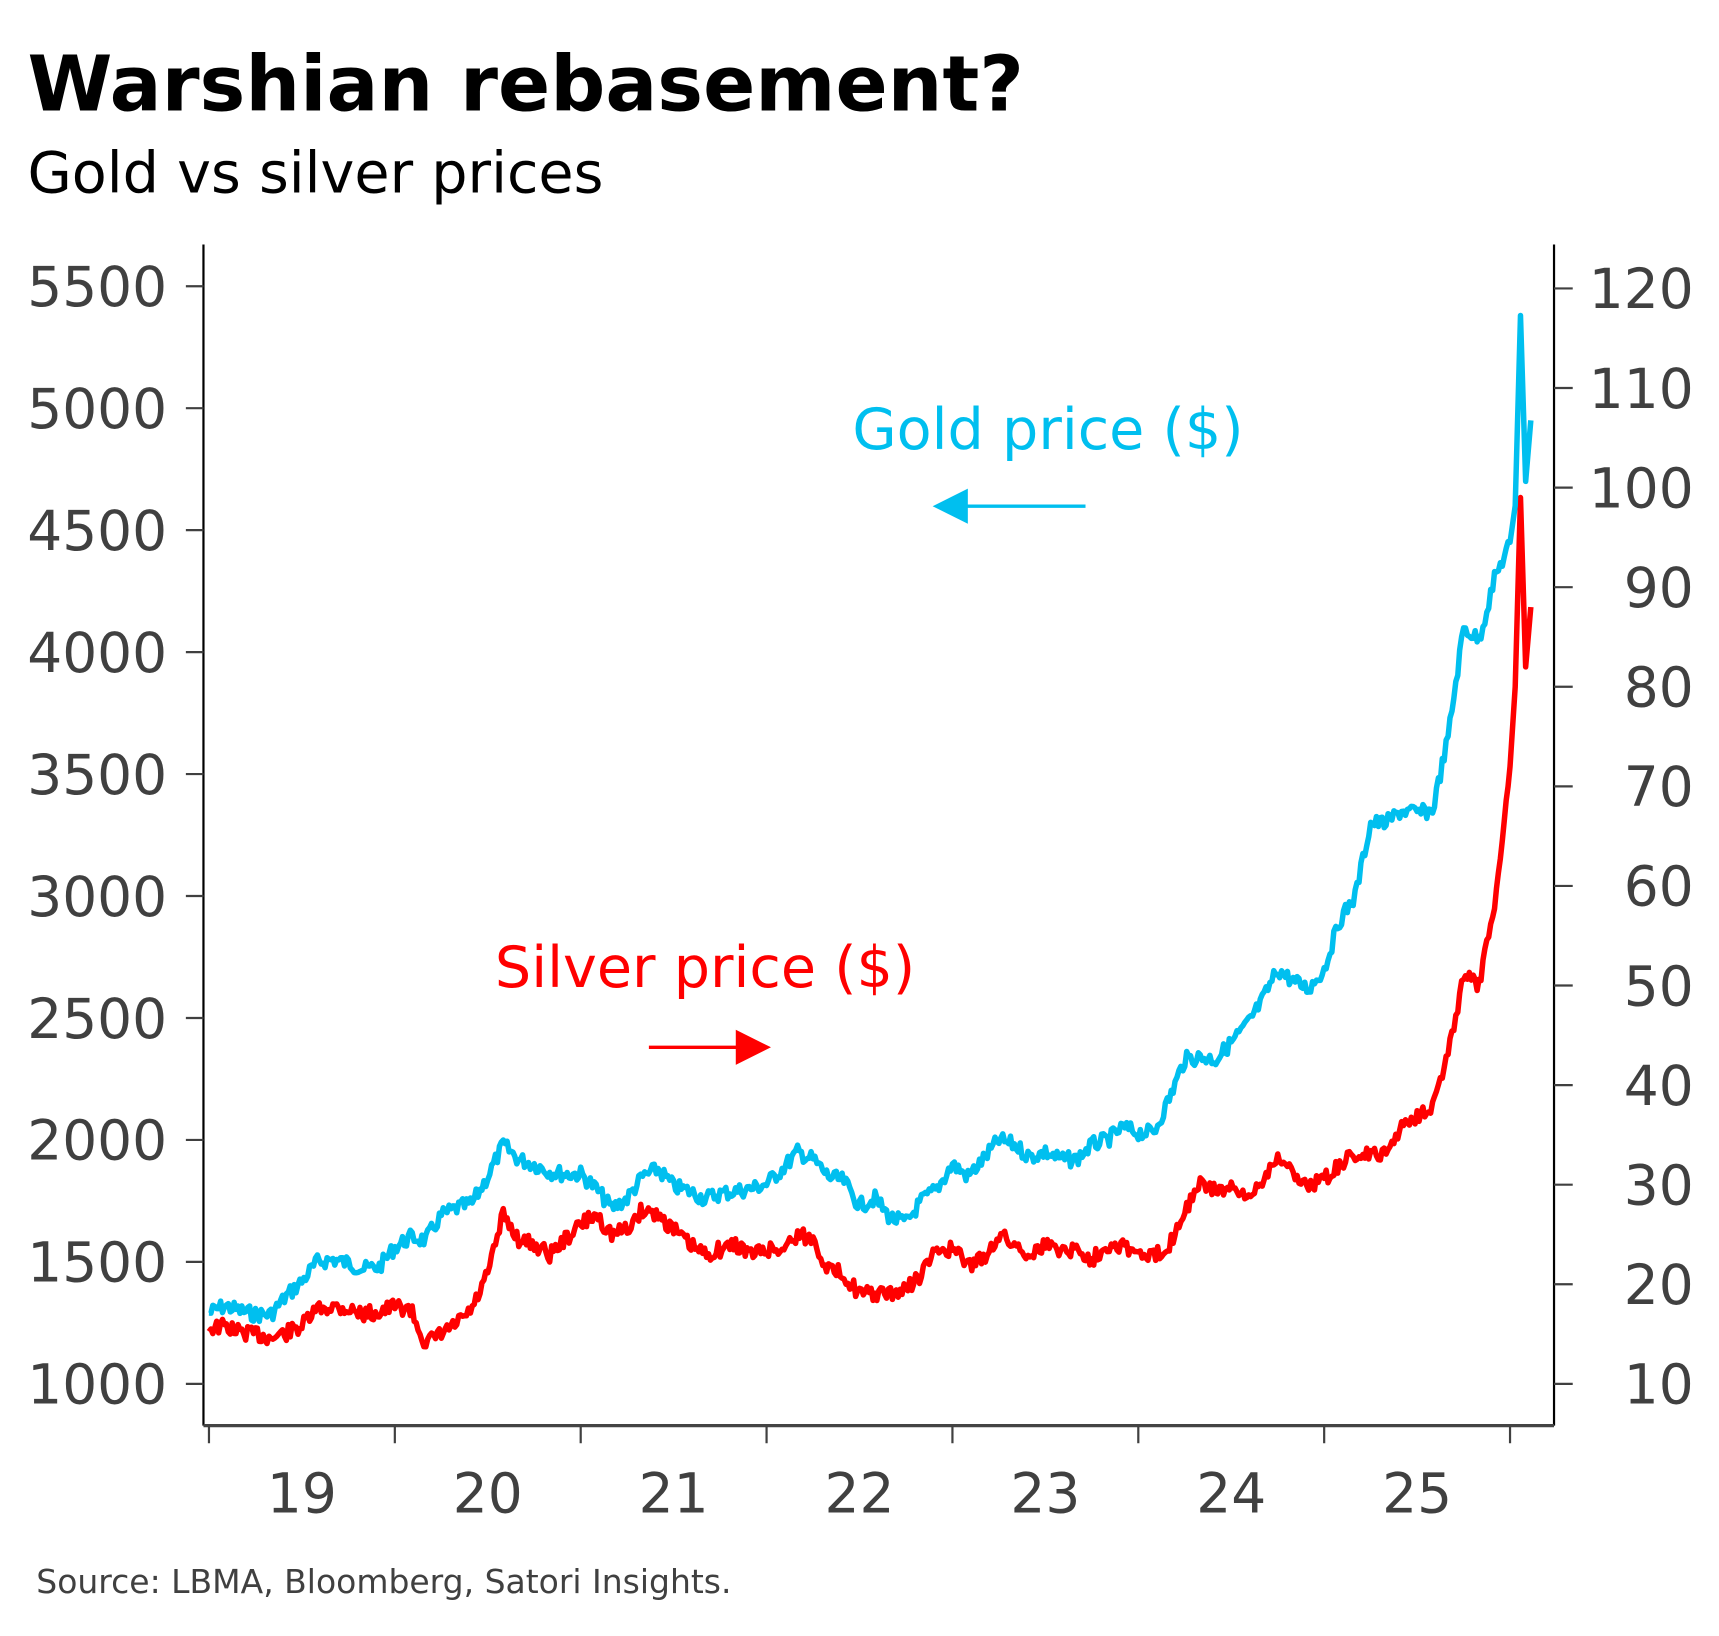 The width and height of the screenshot is (1719, 1636). Describe the element at coordinates (1624, 837) in the screenshot. I see `right-axis: 120 110 100 90 80 70 60 50 40 30 20 10` at that location.